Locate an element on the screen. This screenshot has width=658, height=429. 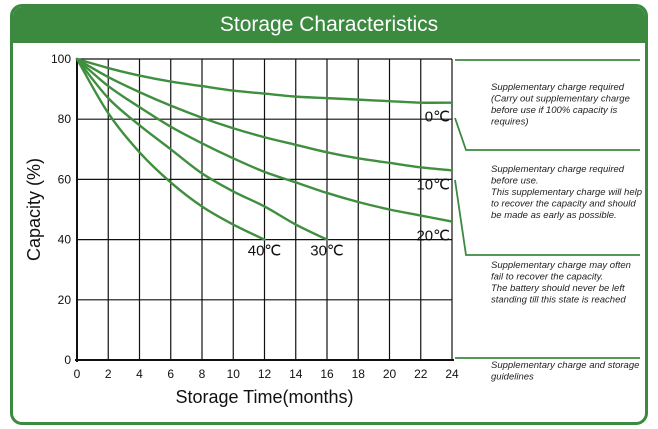
x-tick-label: 22 is located at coordinates (421, 374).